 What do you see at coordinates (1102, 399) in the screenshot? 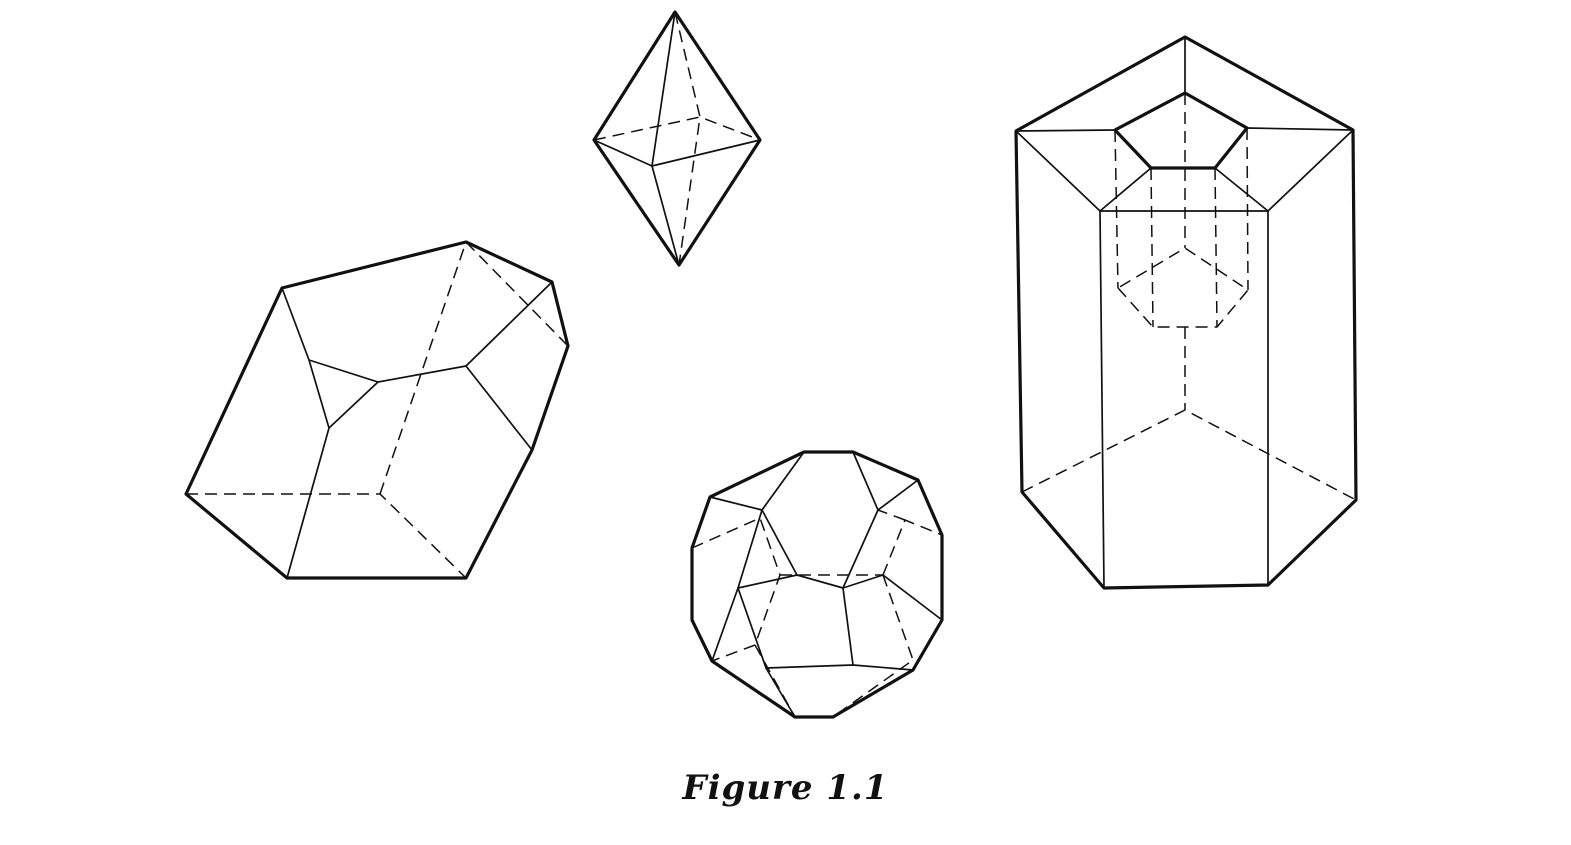
I see `prism-vertical-edge` at bounding box center [1102, 399].